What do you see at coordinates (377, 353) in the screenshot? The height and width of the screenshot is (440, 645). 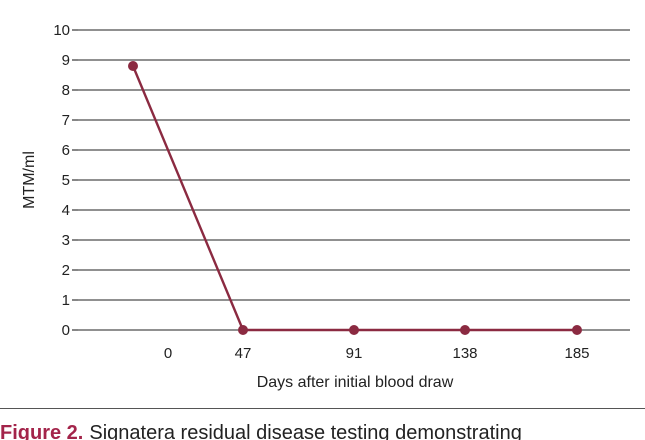 I see `x-tick-labels: 0 47 91 138 185` at bounding box center [377, 353].